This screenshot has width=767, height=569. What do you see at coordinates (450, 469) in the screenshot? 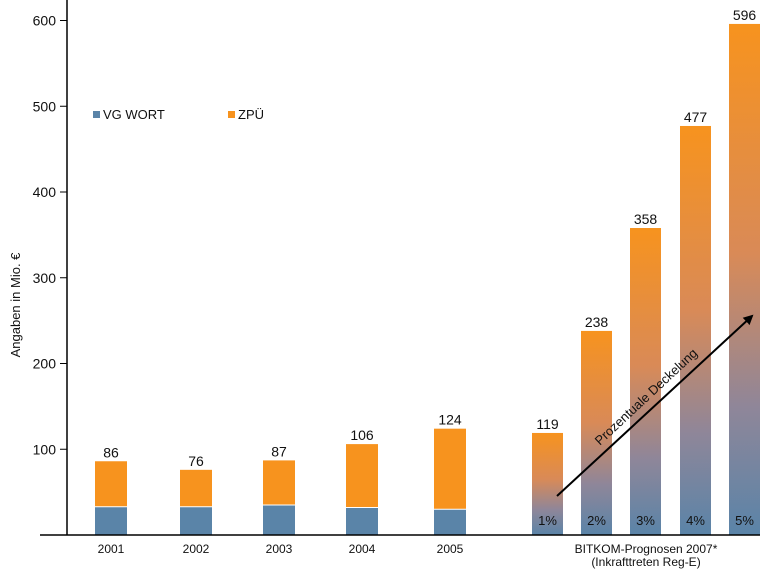
I see `bar-zpu-2005` at bounding box center [450, 469].